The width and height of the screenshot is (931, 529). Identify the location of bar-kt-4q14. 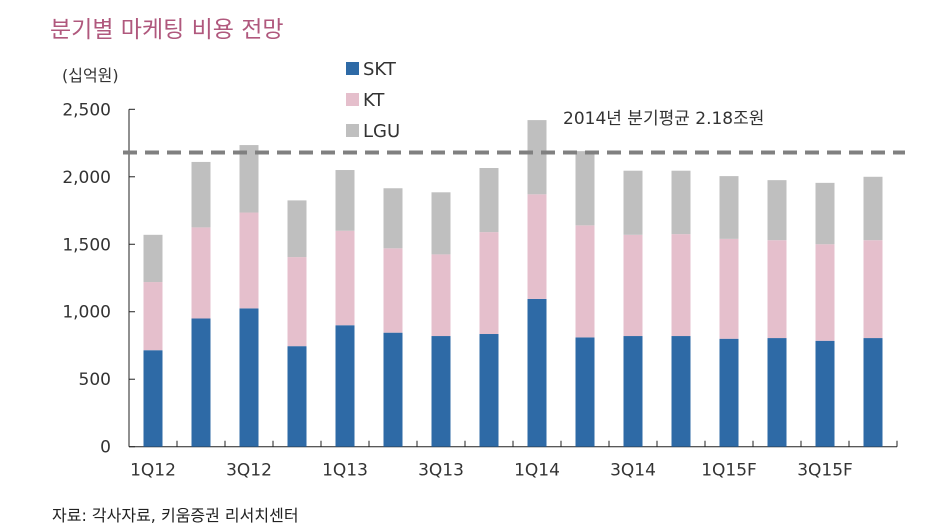
(681, 285).